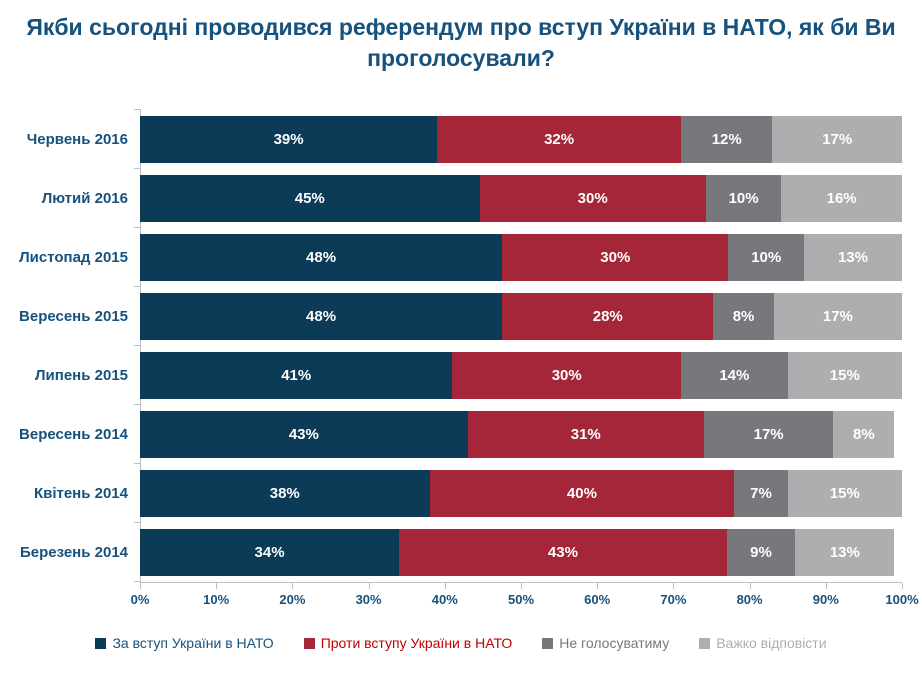 The height and width of the screenshot is (676, 922). I want to click on bar-value-label: 9%, so click(761, 552).